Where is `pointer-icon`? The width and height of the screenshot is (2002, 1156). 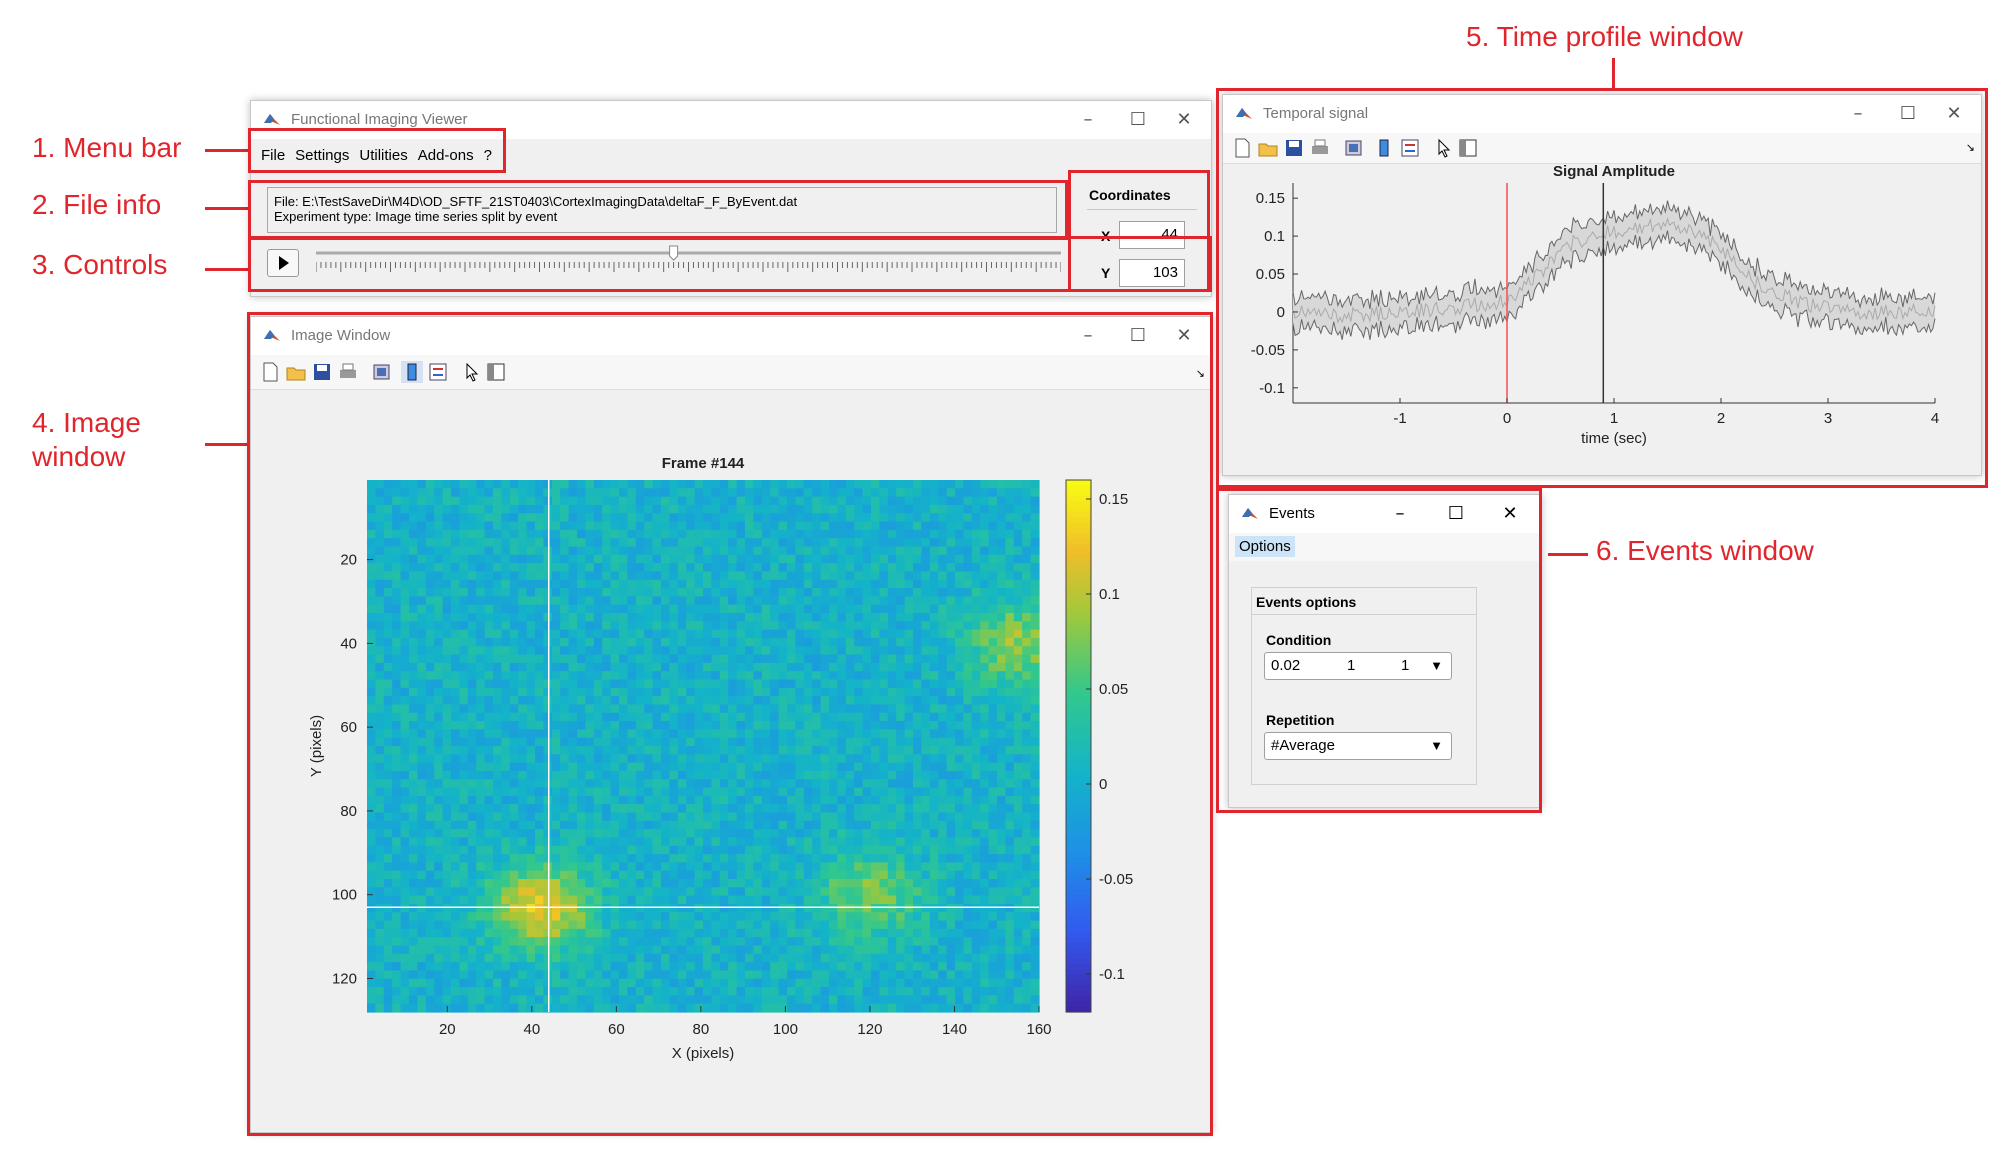 pointer-icon is located at coordinates (472, 372).